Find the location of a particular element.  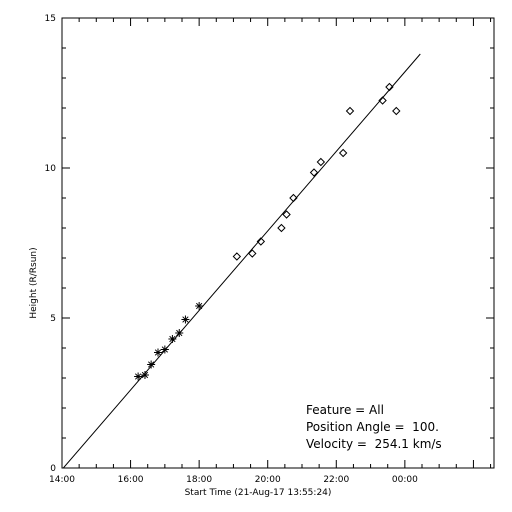

x-tick-label: 18:00 is located at coordinates (199, 480).